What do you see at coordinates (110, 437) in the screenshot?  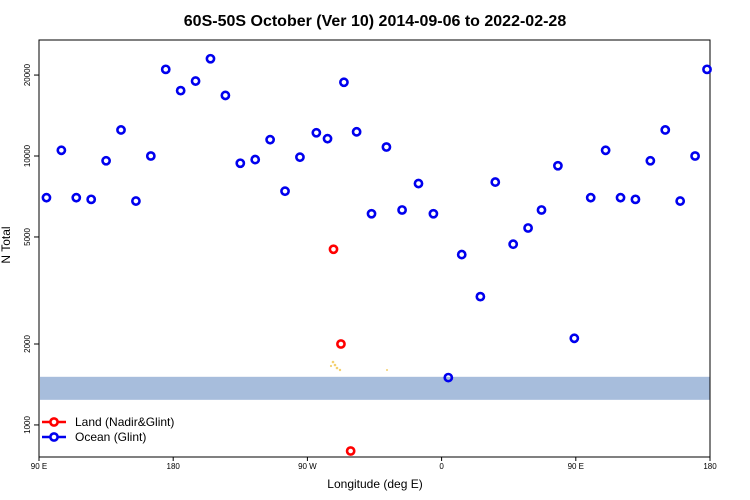 I see `legend-ocean-label: Ocean (Glint)` at bounding box center [110, 437].